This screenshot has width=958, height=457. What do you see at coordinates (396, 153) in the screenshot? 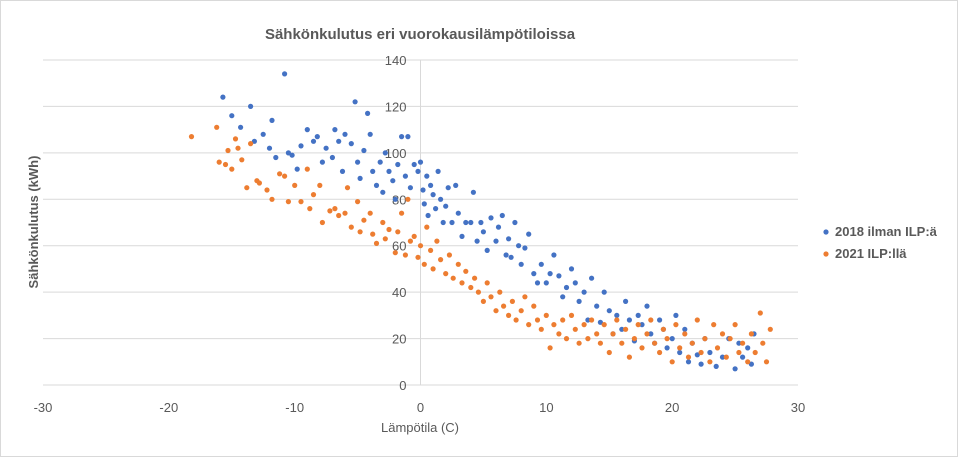
I see `y-tick-label: 100` at bounding box center [396, 153].